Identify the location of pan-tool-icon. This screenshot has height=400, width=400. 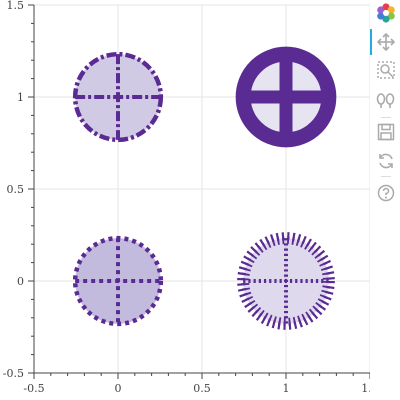
(386, 42).